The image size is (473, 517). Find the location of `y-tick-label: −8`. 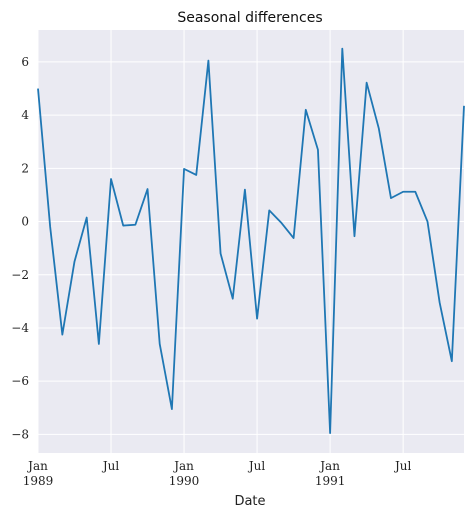

y-tick-label: −8 is located at coordinates (20, 434).